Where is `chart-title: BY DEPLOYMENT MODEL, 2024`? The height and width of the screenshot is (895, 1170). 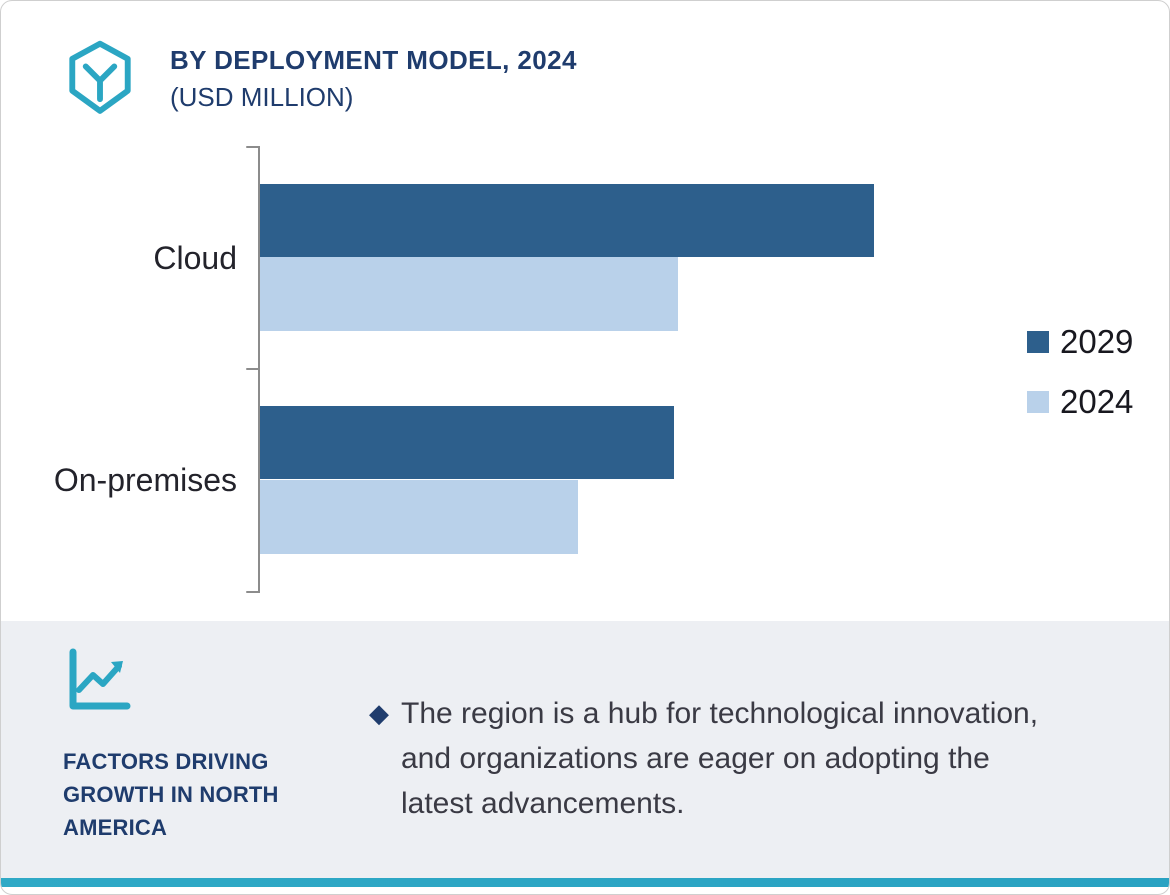 chart-title: BY DEPLOYMENT MODEL, 2024 is located at coordinates (373, 60).